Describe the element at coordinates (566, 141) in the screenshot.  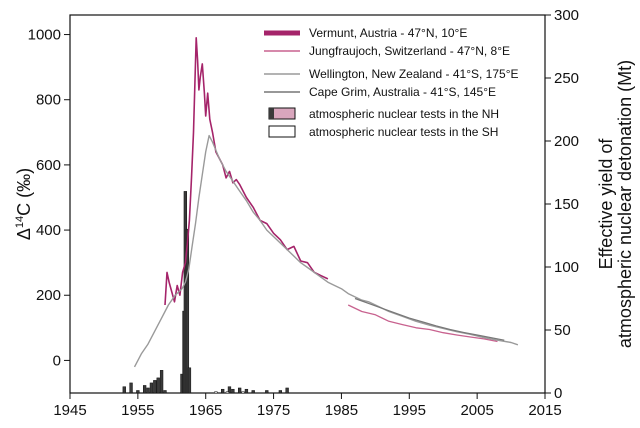
I see `y2-tick-label: 200` at that location.